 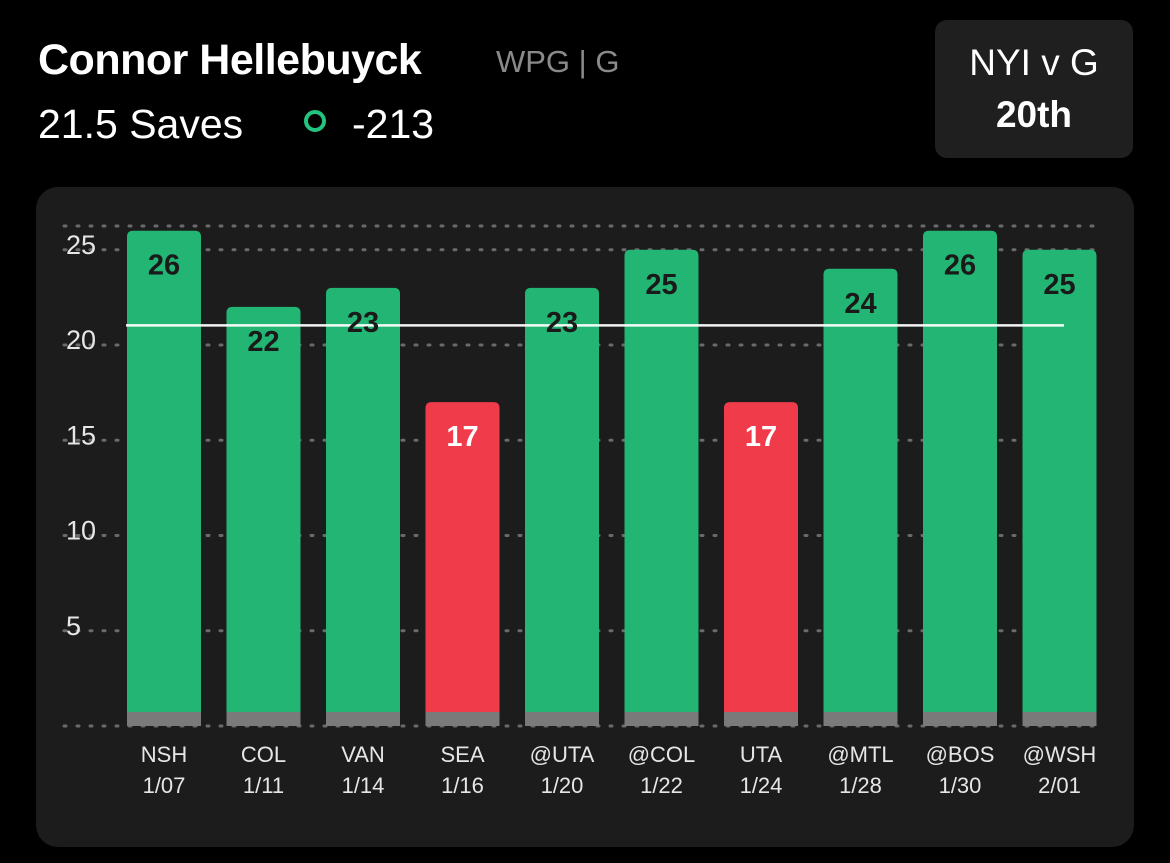 I want to click on x-category-label: @MTL, so click(x=860, y=754).